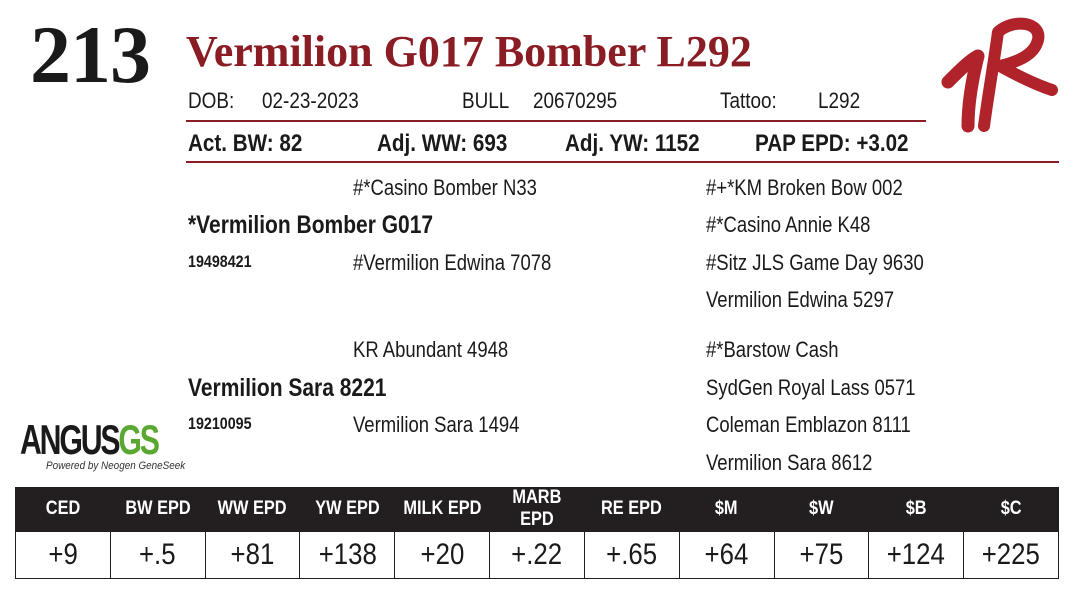  What do you see at coordinates (211, 100) in the screenshot?
I see `dob-label: DOB:` at bounding box center [211, 100].